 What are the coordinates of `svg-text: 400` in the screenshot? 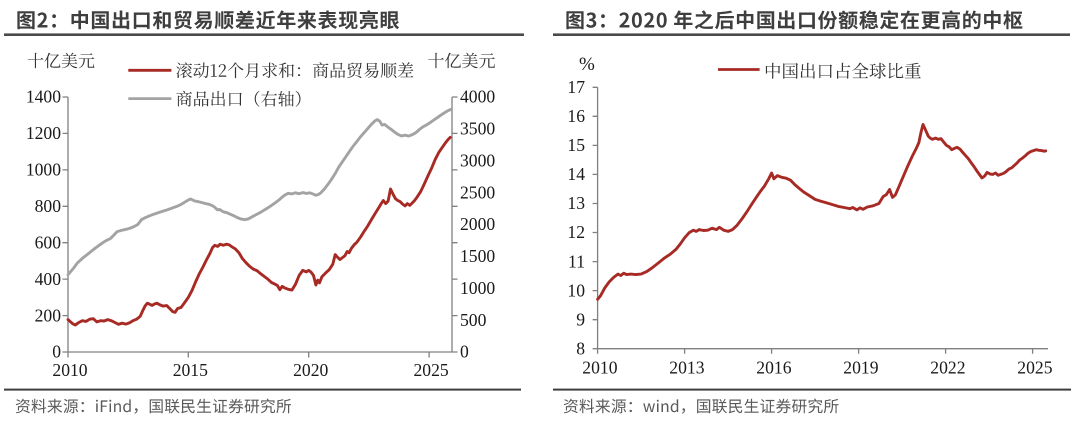 It's located at (48, 279).